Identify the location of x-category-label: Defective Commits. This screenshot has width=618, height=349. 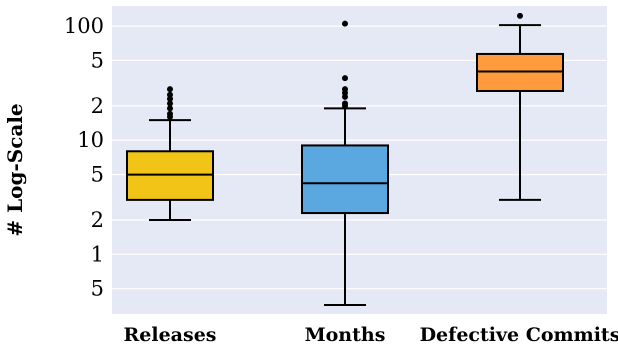
(519, 335).